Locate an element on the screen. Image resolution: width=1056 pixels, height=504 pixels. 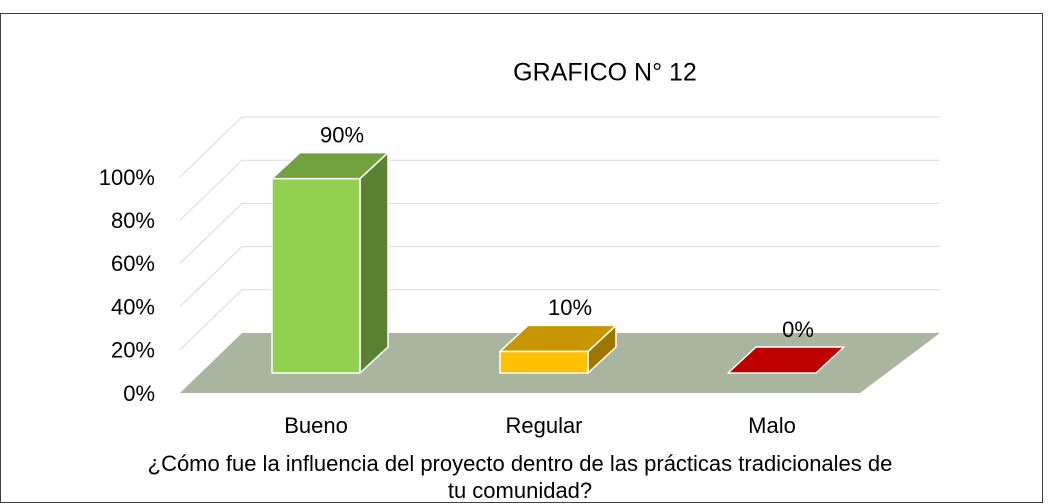
y-tick-label: 80% is located at coordinates (133, 220).